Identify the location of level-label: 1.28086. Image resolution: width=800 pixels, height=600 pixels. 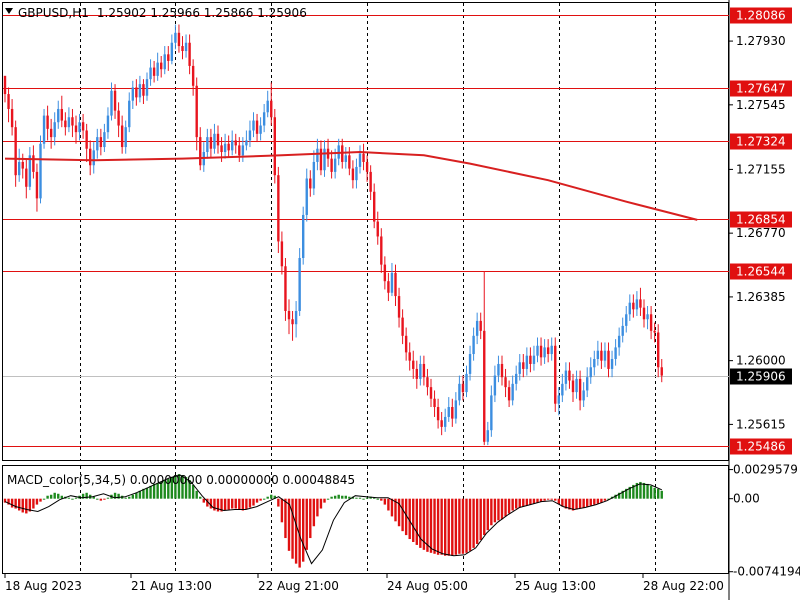
(761, 16).